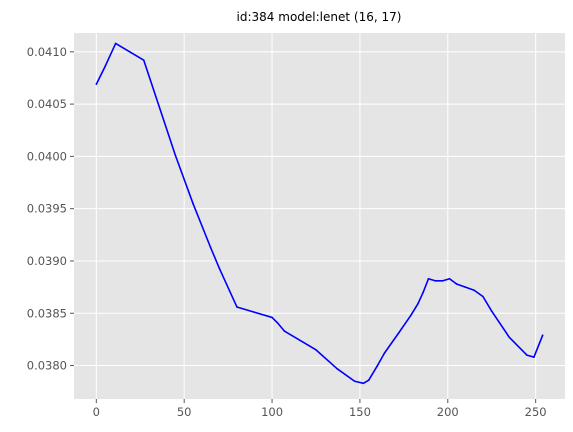 This screenshot has height=432, width=573. Describe the element at coordinates (272, 412) in the screenshot. I see `x-tick-label: 100` at that location.